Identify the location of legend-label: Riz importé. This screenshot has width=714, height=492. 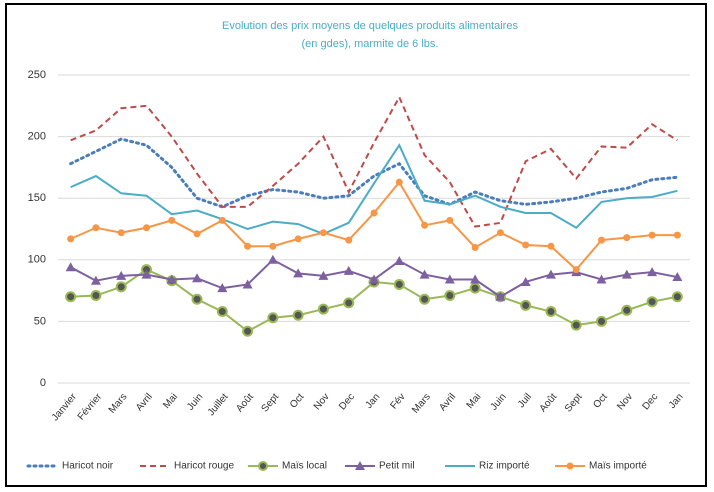
(504, 466).